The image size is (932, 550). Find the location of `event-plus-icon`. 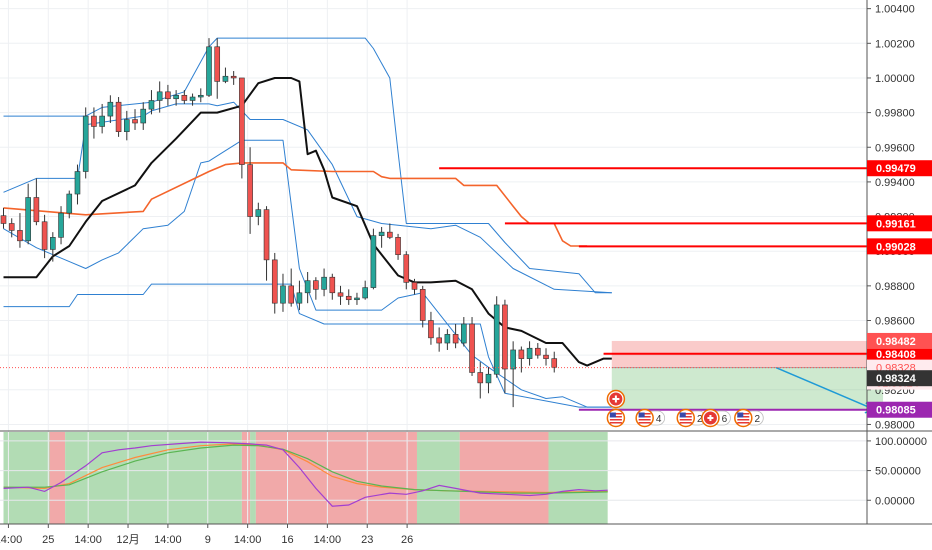

event-plus-icon is located at coordinates (616, 399).